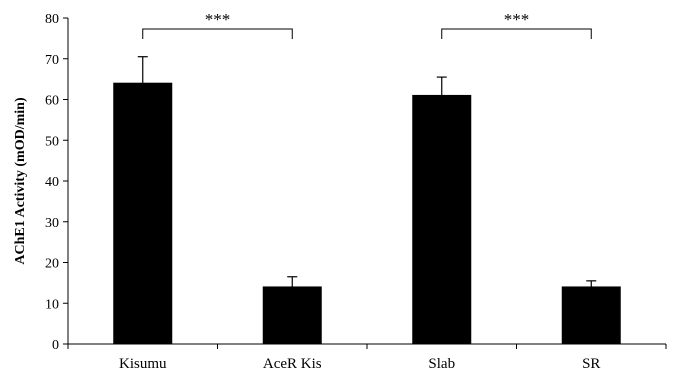 This screenshot has height=378, width=674. Describe the element at coordinates (441, 364) in the screenshot. I see `x-tick-label: Slab` at that location.